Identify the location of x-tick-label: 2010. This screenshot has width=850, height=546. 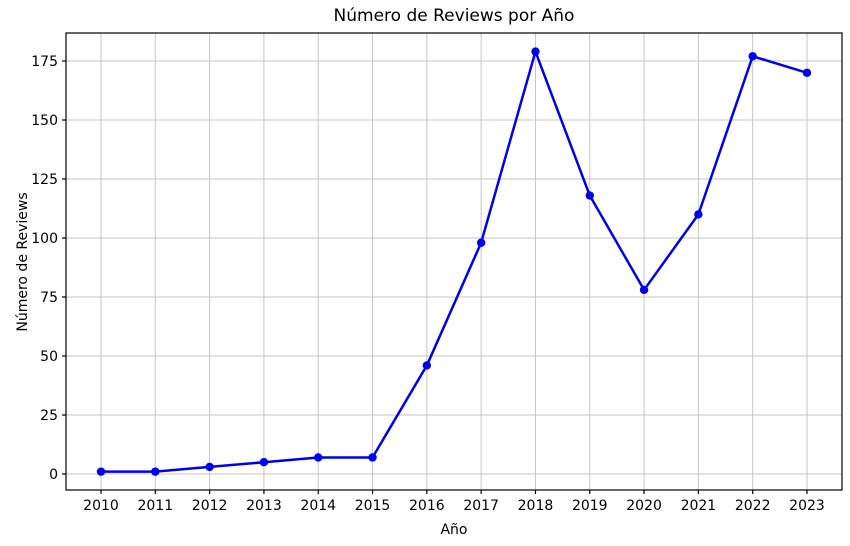
(101, 506).